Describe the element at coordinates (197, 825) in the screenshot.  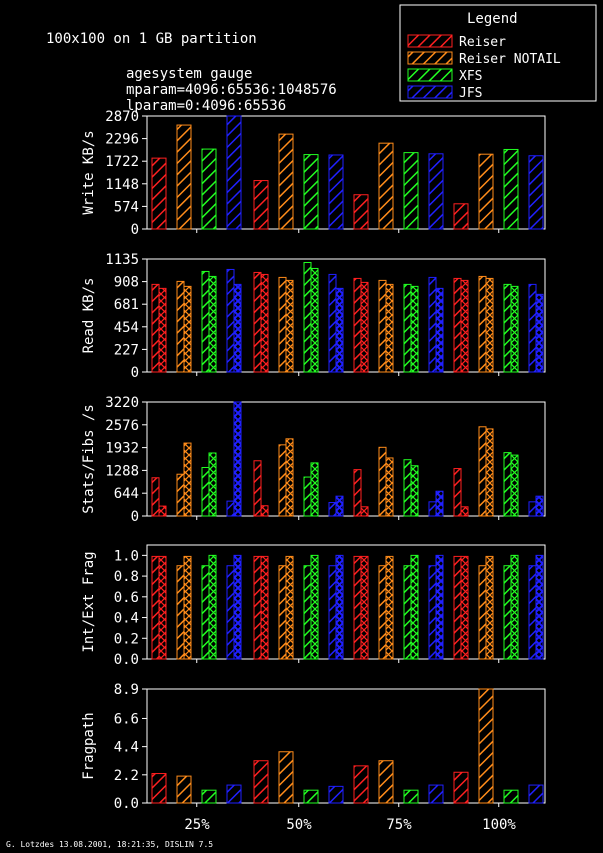
I see `x-category-label: 25%` at that location.